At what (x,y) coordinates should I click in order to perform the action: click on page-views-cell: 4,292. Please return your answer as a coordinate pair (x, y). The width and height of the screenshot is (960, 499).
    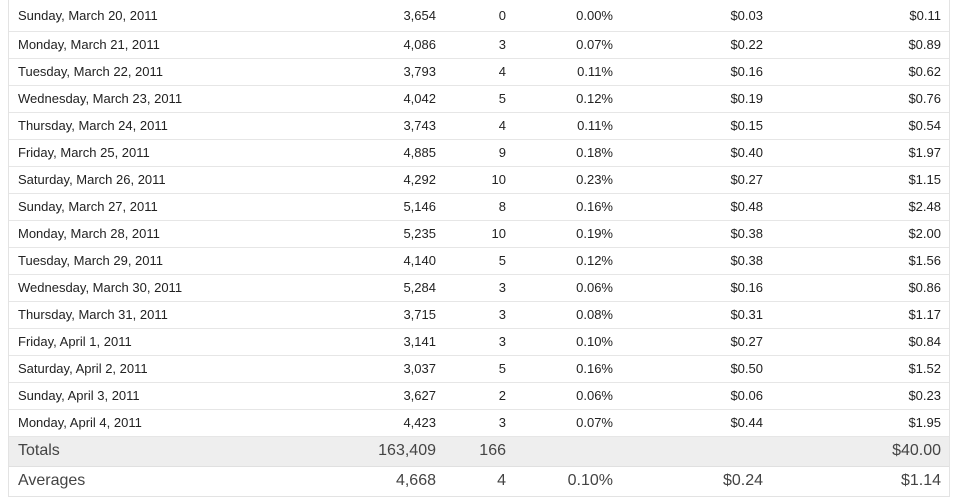
    Looking at the image, I should click on (327, 180).